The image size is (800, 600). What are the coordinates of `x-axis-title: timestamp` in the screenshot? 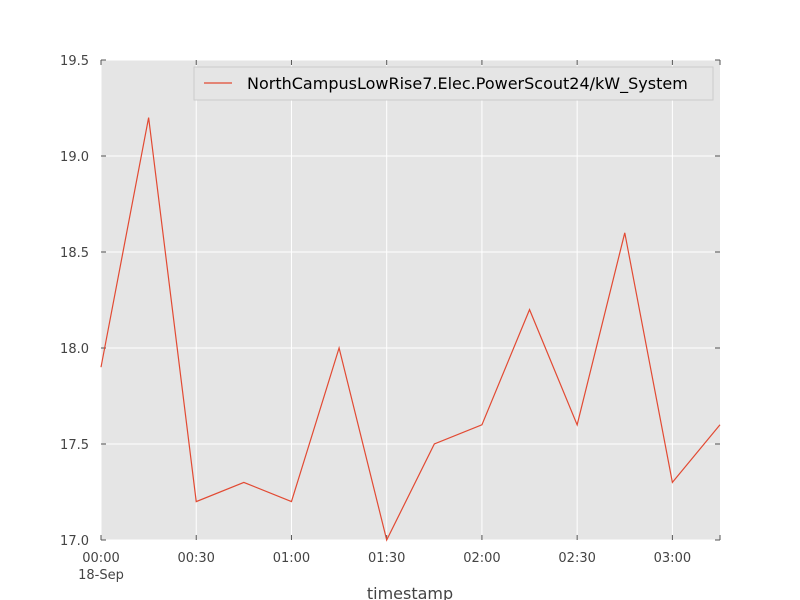 It's located at (410, 592).